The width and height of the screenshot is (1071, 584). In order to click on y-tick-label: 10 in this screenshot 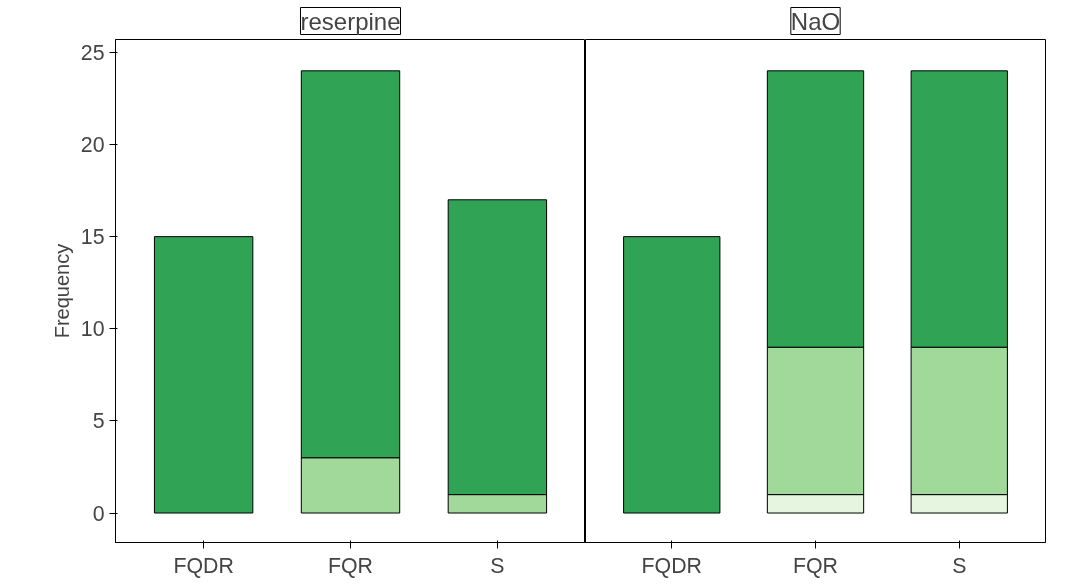, I will do `click(92, 329)`.